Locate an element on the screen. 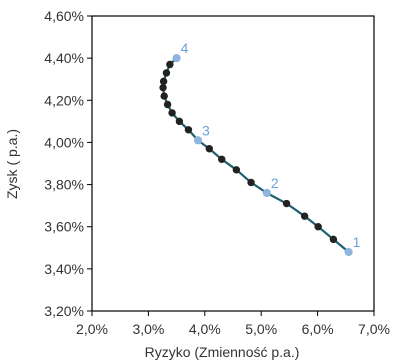 The width and height of the screenshot is (401, 363). point-label: 1 is located at coordinates (357, 242).